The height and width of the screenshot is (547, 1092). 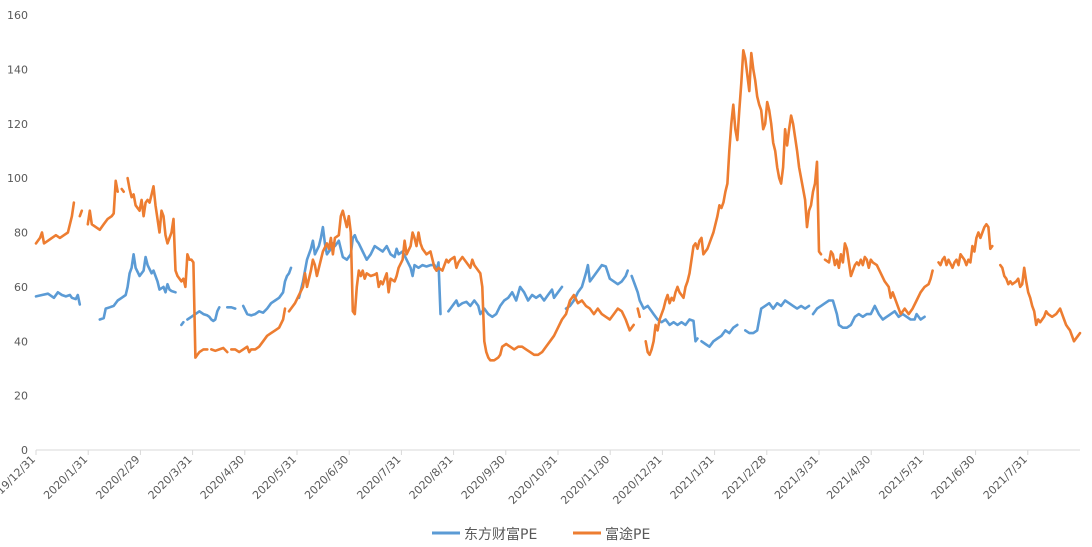 What do you see at coordinates (900, 477) in the screenshot?
I see `x-tick-label: 2021/5/31` at bounding box center [900, 477].